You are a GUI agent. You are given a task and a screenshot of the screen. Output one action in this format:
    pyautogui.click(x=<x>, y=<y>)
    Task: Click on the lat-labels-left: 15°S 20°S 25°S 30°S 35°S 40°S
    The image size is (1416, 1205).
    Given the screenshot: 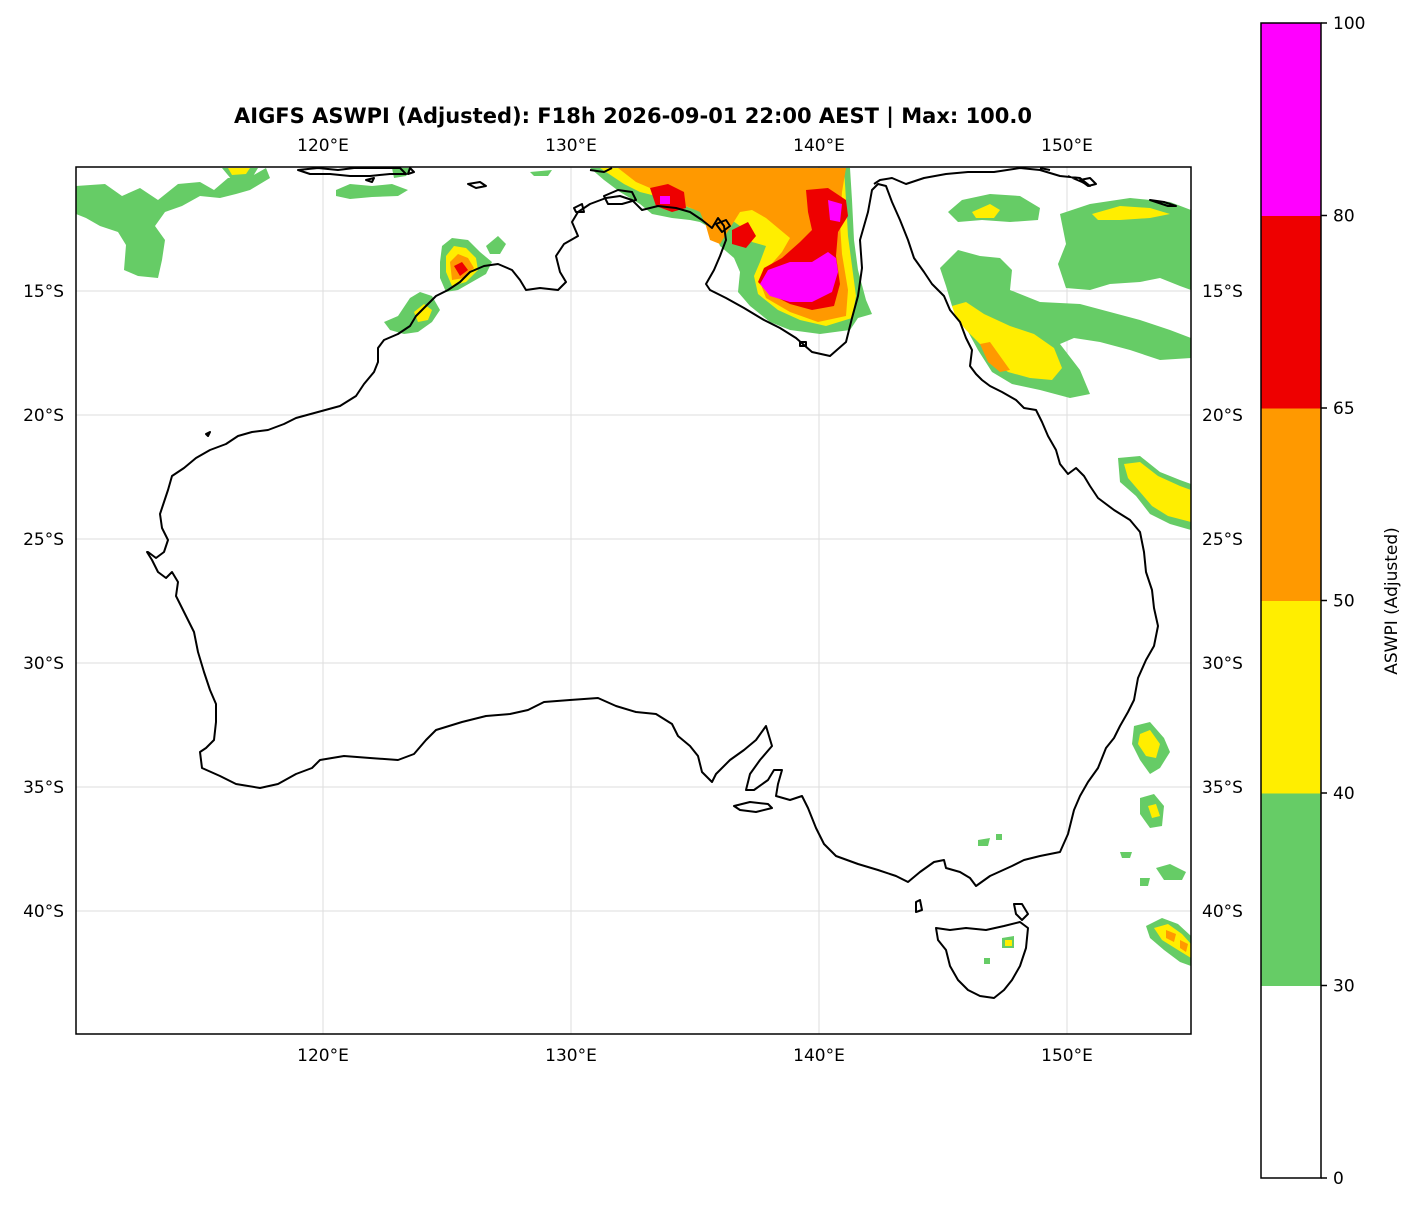 What is the action you would take?
    pyautogui.click(x=43, y=602)
    